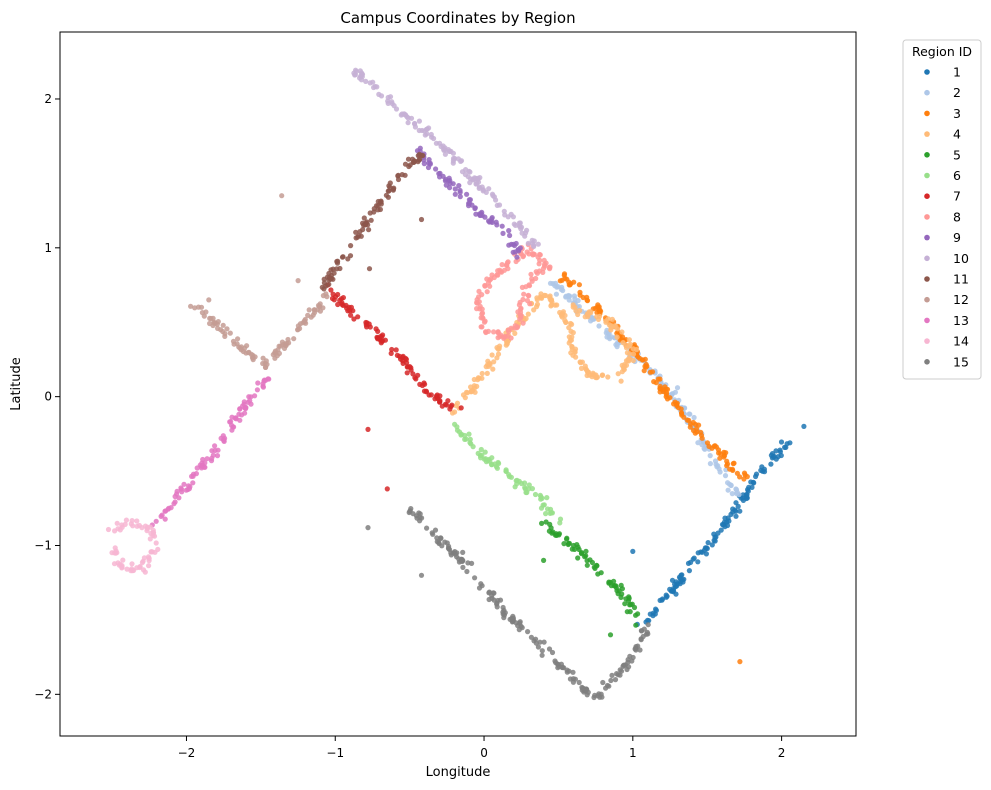  What do you see at coordinates (961, 258) in the screenshot?
I see `legend-label: 10` at bounding box center [961, 258].